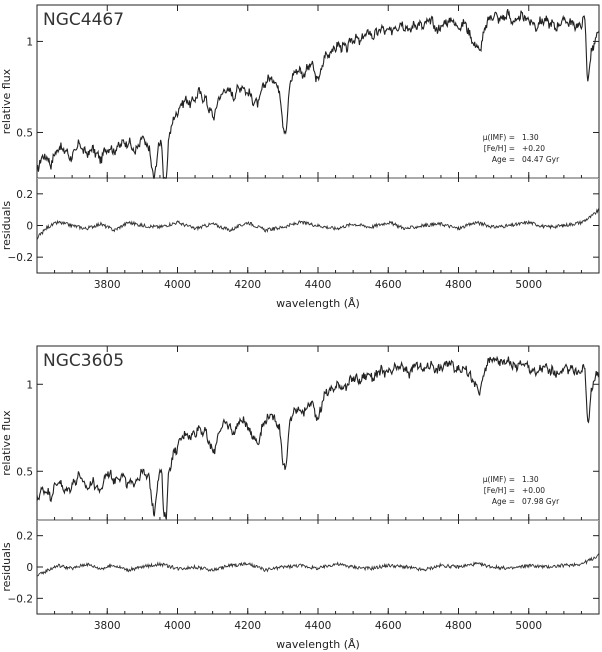 The height and width of the screenshot is (652, 602). What do you see at coordinates (83, 361) in the screenshot?
I see `galaxy-name-label: NGC3605` at bounding box center [83, 361].